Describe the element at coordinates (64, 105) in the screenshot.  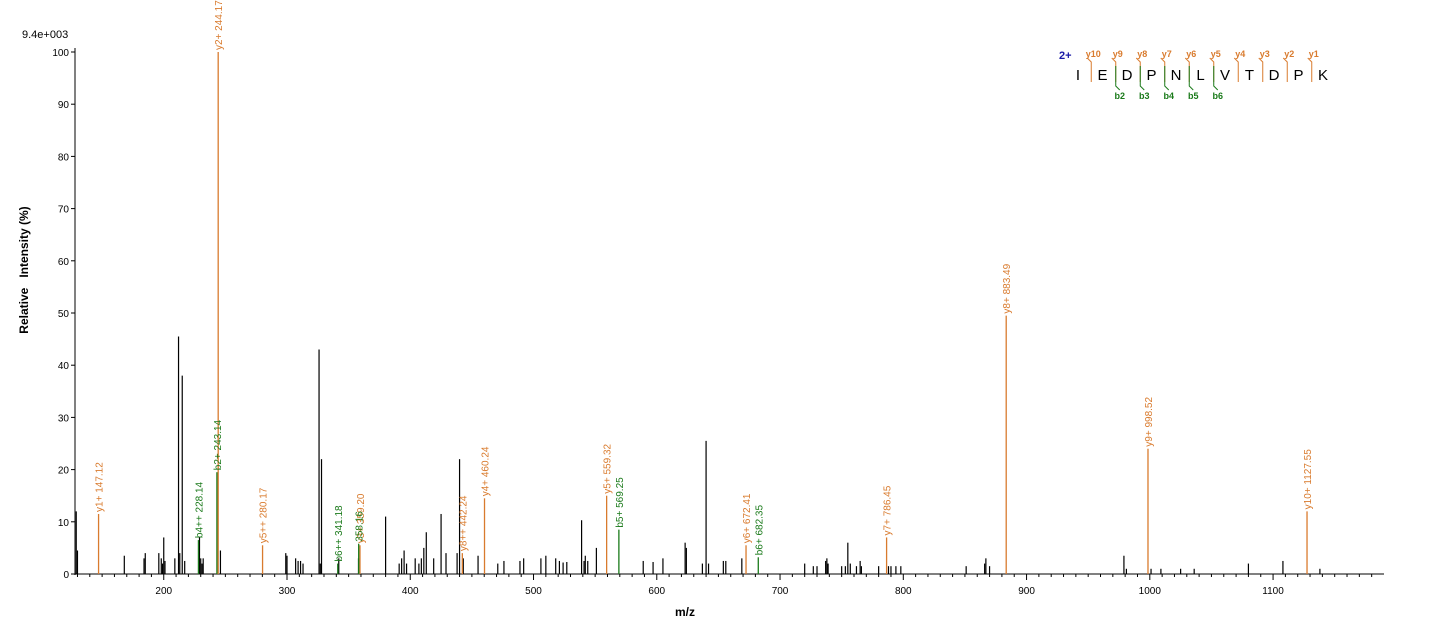
I see `y-tick-label: 90` at that location.